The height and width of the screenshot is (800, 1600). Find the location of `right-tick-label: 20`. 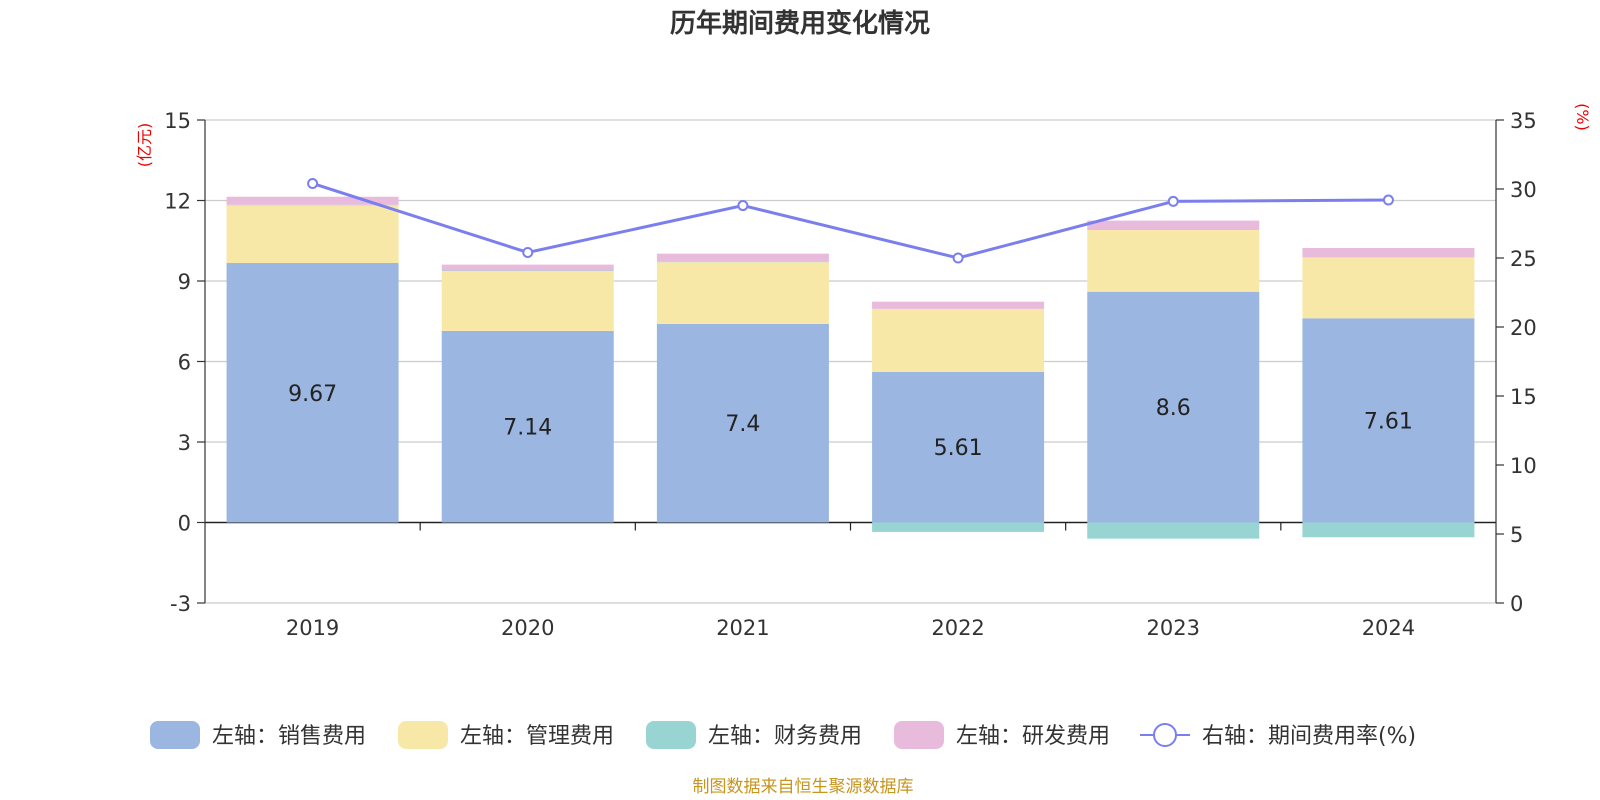

right-tick-label: 20 is located at coordinates (1523, 328).